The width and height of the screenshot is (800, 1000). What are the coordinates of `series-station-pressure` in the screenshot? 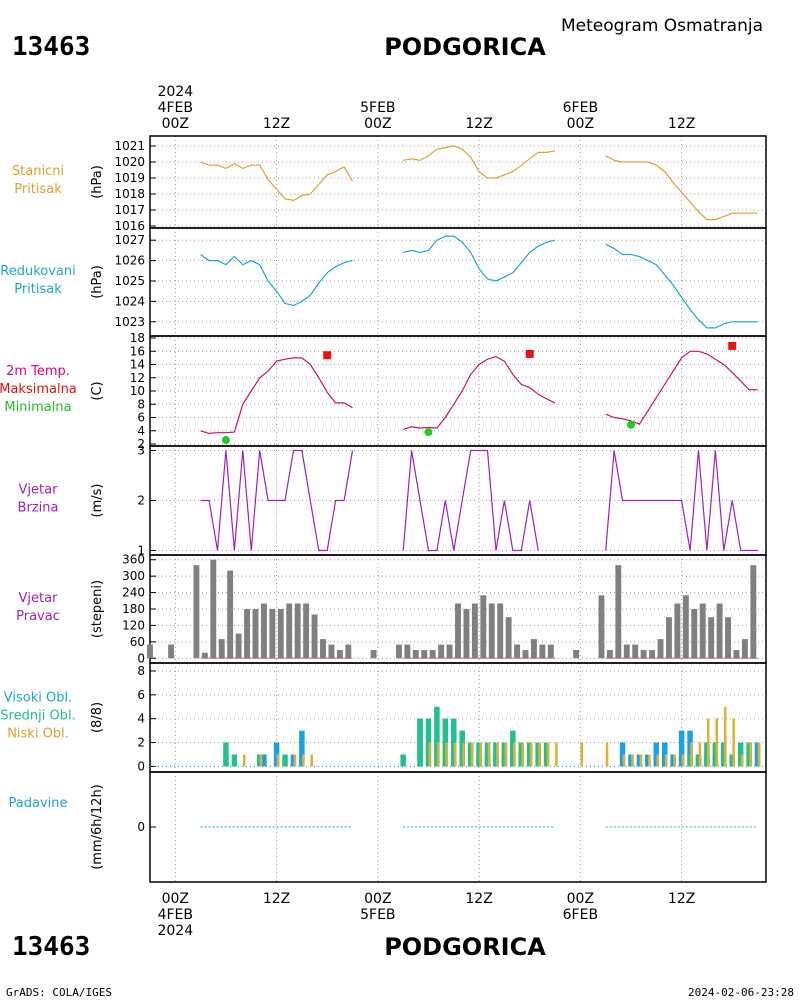 It's located at (479, 183).